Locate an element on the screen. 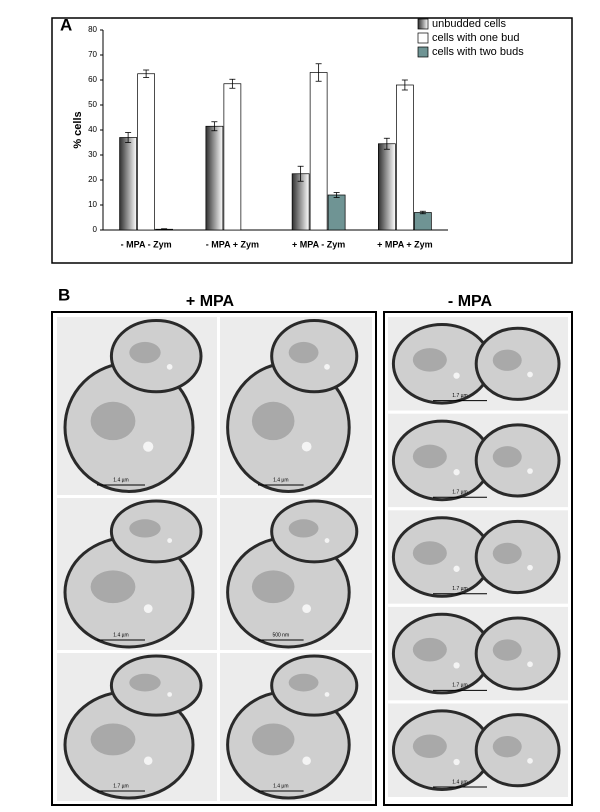 Image resolution: width=600 pixels, height=812 pixels. y-tick-label: 20 is located at coordinates (92, 179).